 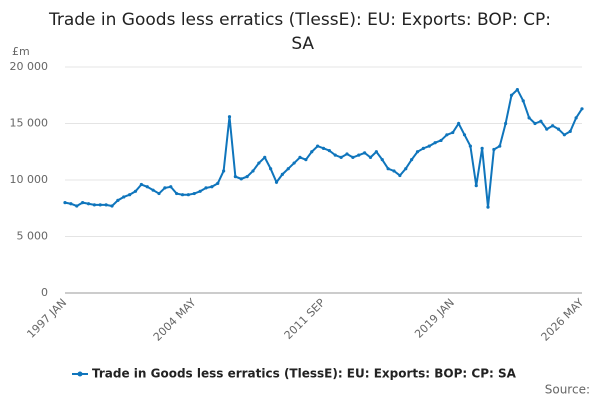 What do you see at coordinates (29, 179) in the screenshot?
I see `y-tick-label: 10 000` at bounding box center [29, 179].